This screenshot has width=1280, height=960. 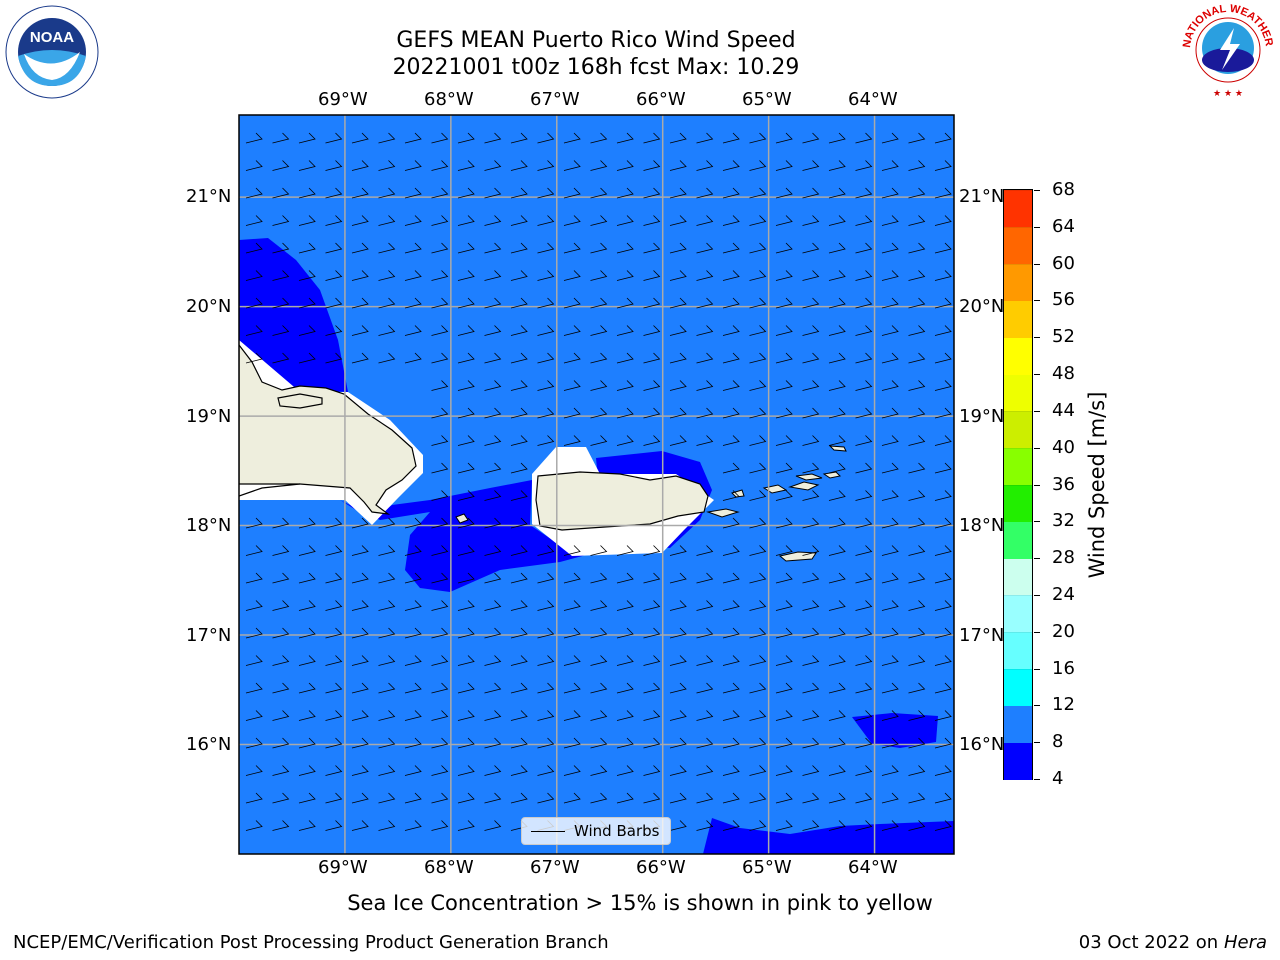 What do you see at coordinates (1097, 485) in the screenshot?
I see `colorbar-label: Wind Speed [m/s]` at bounding box center [1097, 485].